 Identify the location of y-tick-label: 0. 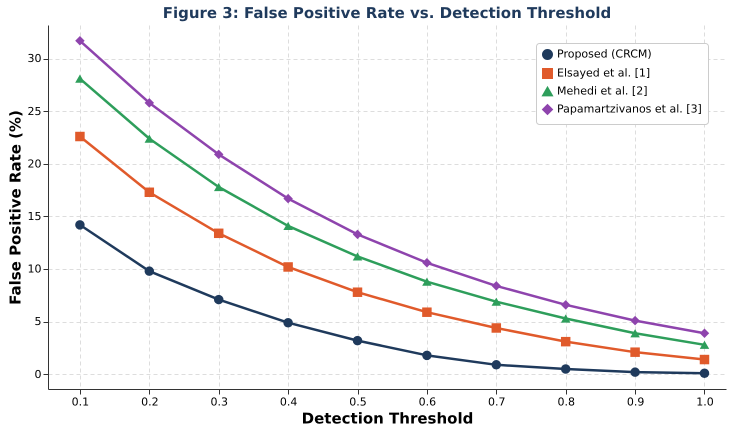
(38, 374).